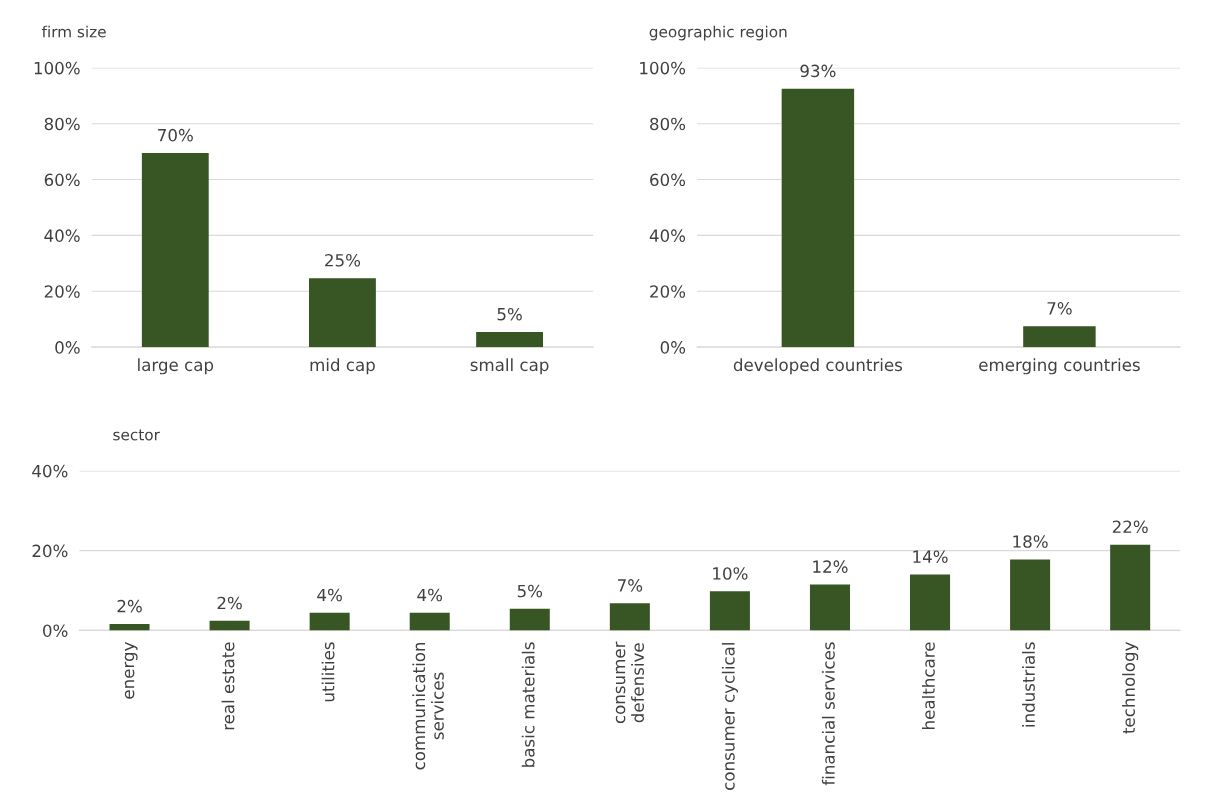  What do you see at coordinates (509, 366) in the screenshot?
I see `x-tick-label: small cap` at bounding box center [509, 366].